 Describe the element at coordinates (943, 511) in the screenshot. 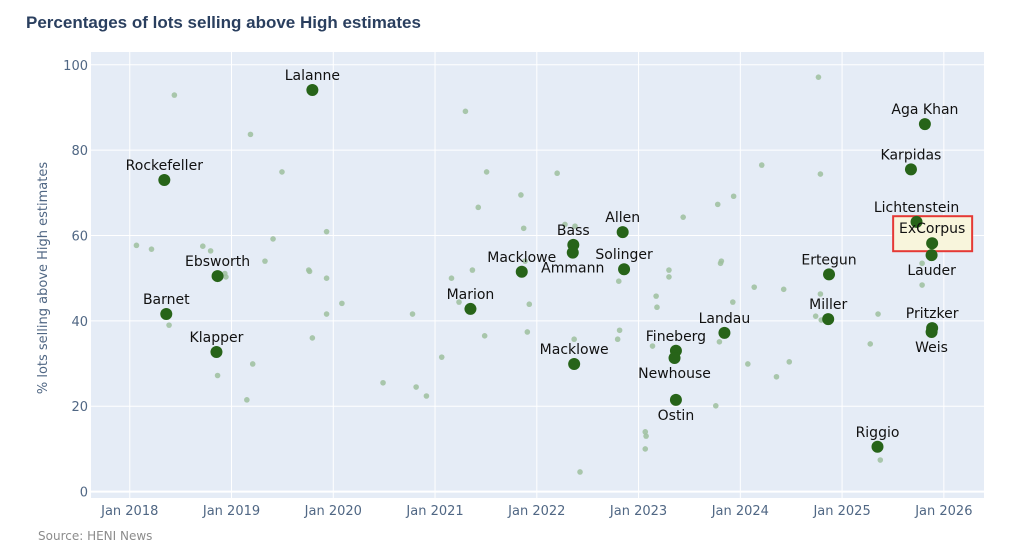

I see `x-tick-label: Jan 2026` at that location.